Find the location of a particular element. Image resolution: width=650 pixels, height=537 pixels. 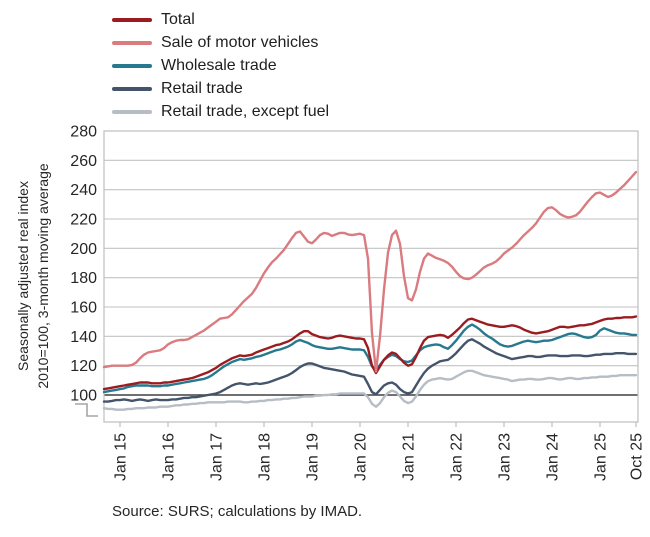

y-axis-title-line1: Seasonally adjusted real index is located at coordinates (23, 276).